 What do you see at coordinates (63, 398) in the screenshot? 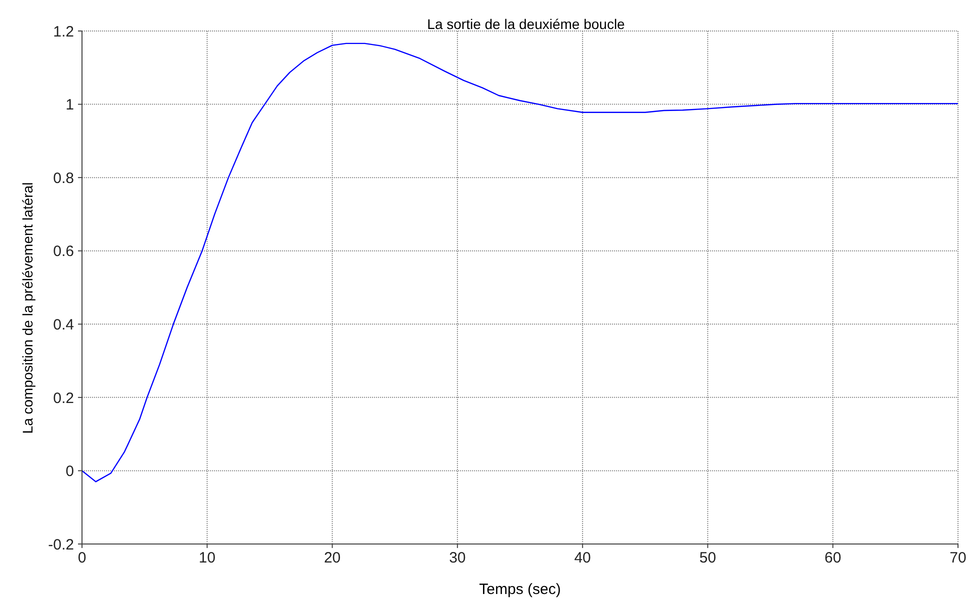
I see `y-tick-label: 0.2` at bounding box center [63, 398].